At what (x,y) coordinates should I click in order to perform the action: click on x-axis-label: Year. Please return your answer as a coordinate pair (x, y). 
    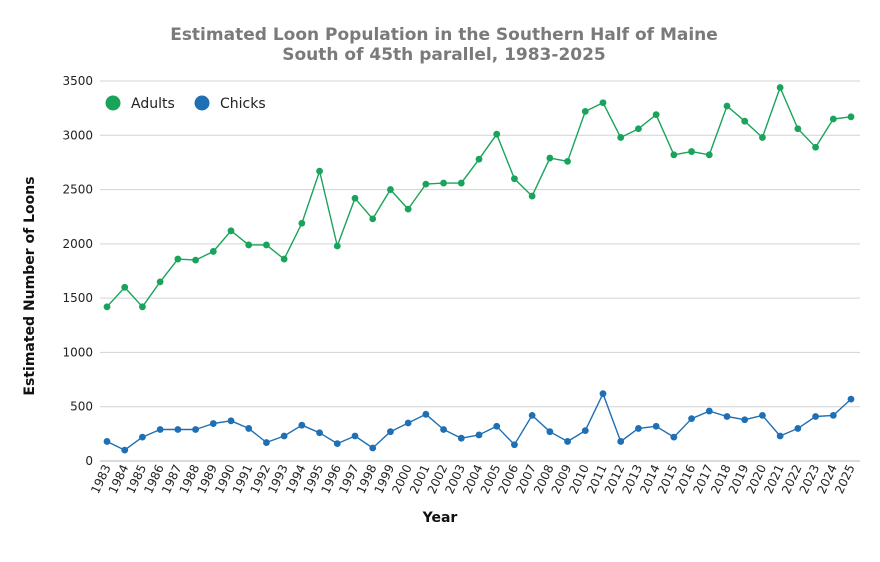
    Looking at the image, I should click on (440, 518).